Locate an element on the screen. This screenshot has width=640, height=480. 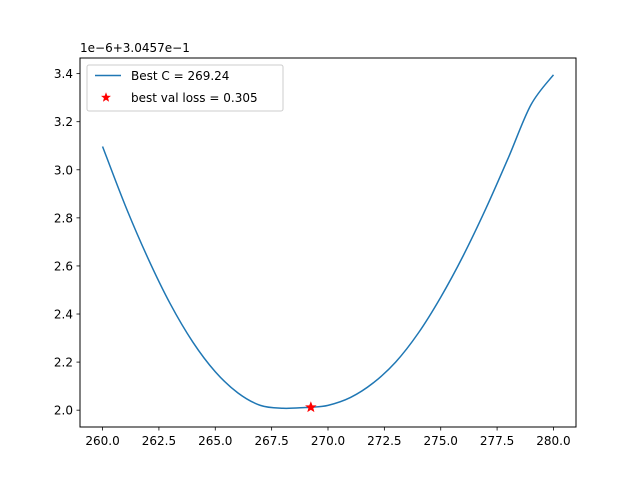
y-tick-label: 3.0 is located at coordinates (63, 170).